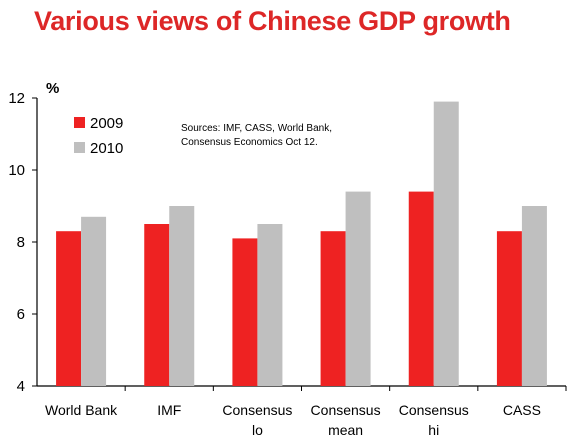 Image resolution: width=578 pixels, height=443 pixels. What do you see at coordinates (249, 142) in the screenshot?
I see `source-note-line: Consensus Economics Oct 12.` at bounding box center [249, 142].